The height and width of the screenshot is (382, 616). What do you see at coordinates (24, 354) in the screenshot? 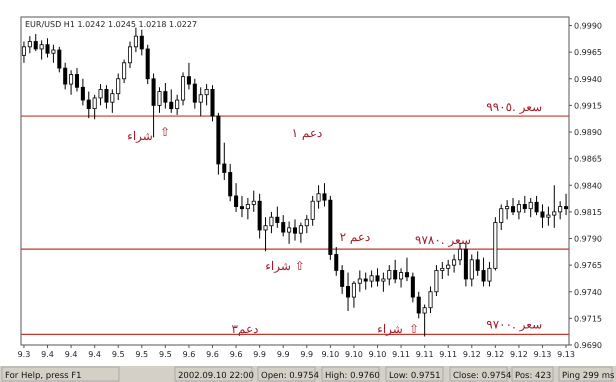
I see `x-tick-label: 9.3` at bounding box center [24, 354].